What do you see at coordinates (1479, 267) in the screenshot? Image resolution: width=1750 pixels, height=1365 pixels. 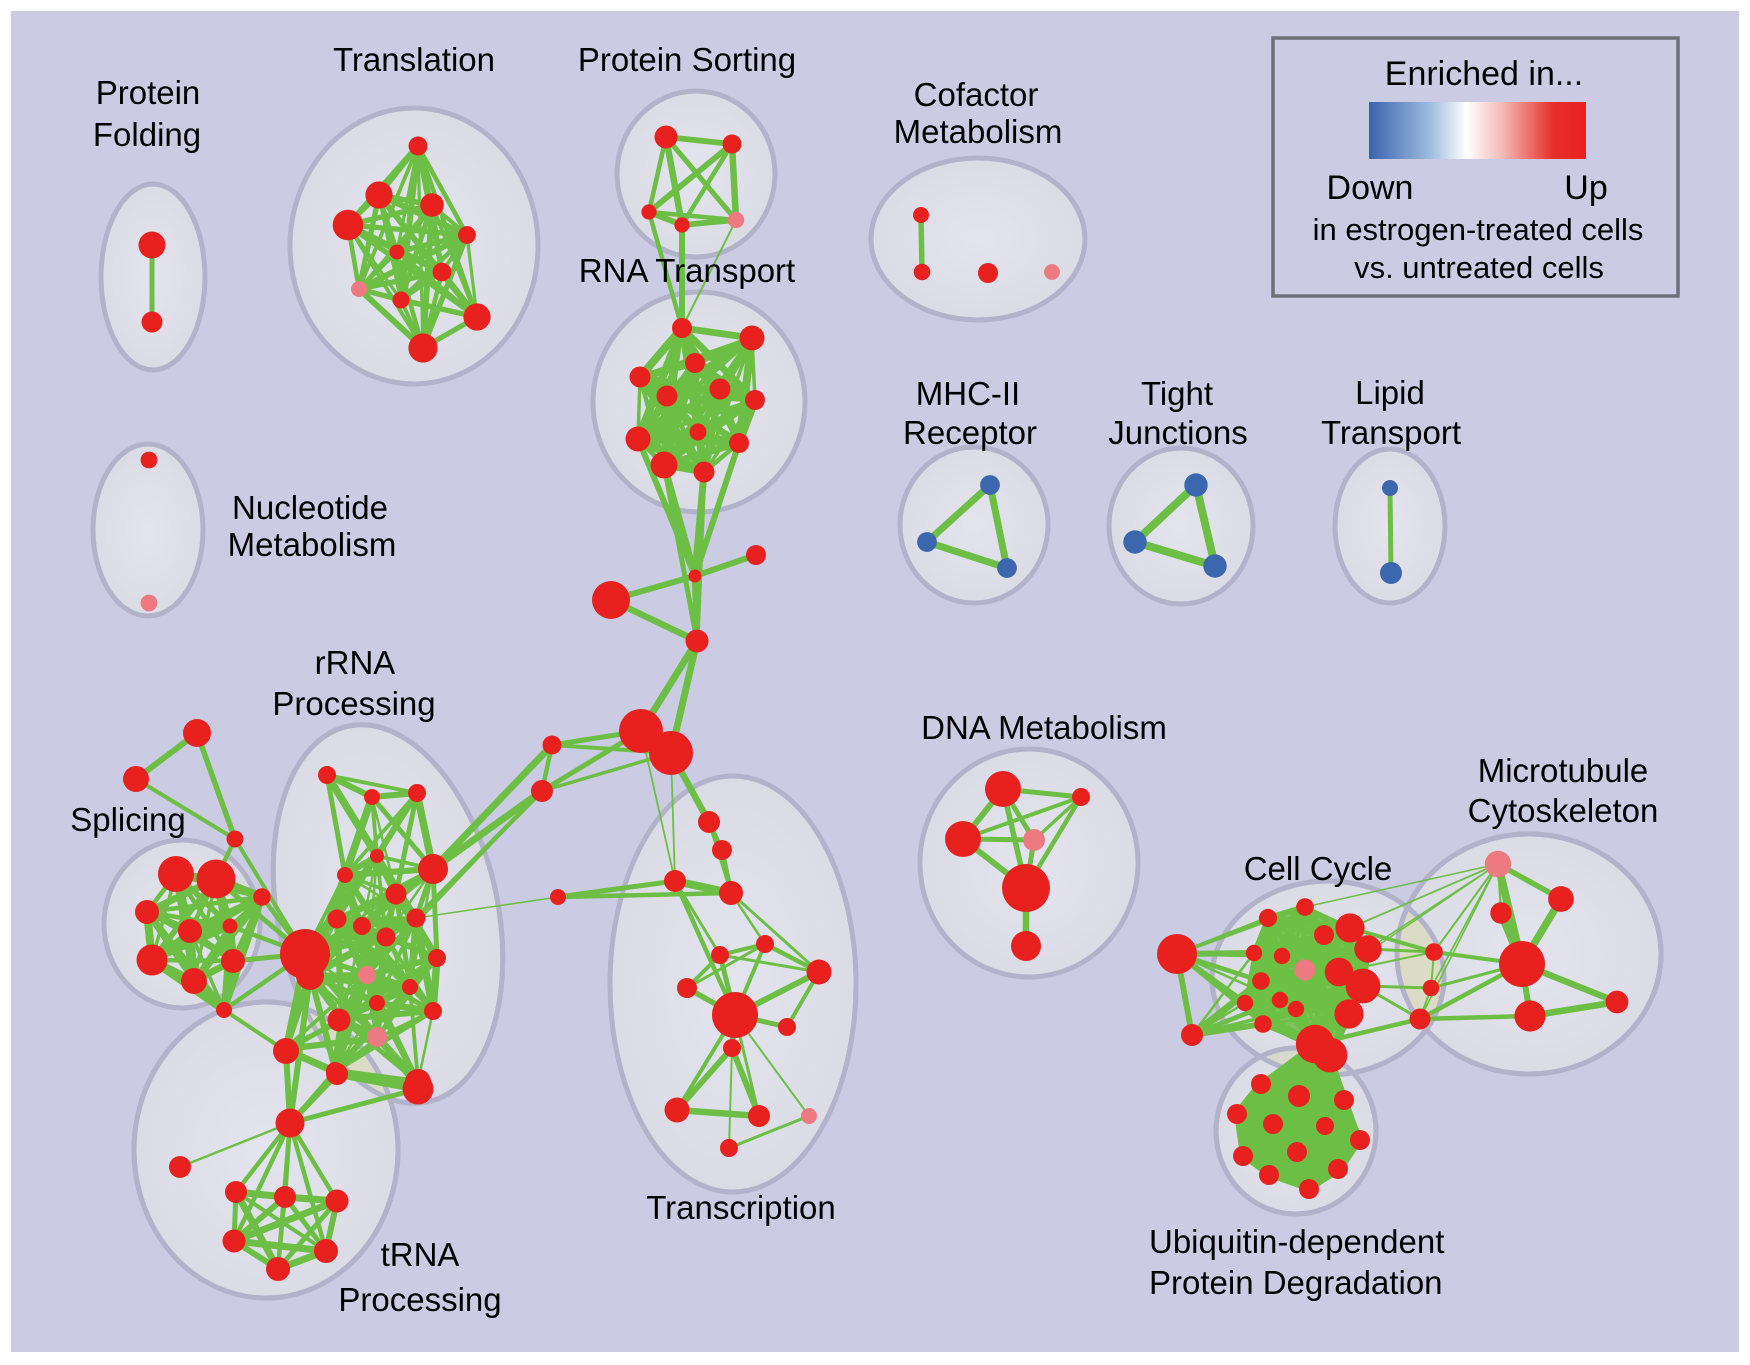 I see `svg-text: vs. untreated cells` at bounding box center [1479, 267].